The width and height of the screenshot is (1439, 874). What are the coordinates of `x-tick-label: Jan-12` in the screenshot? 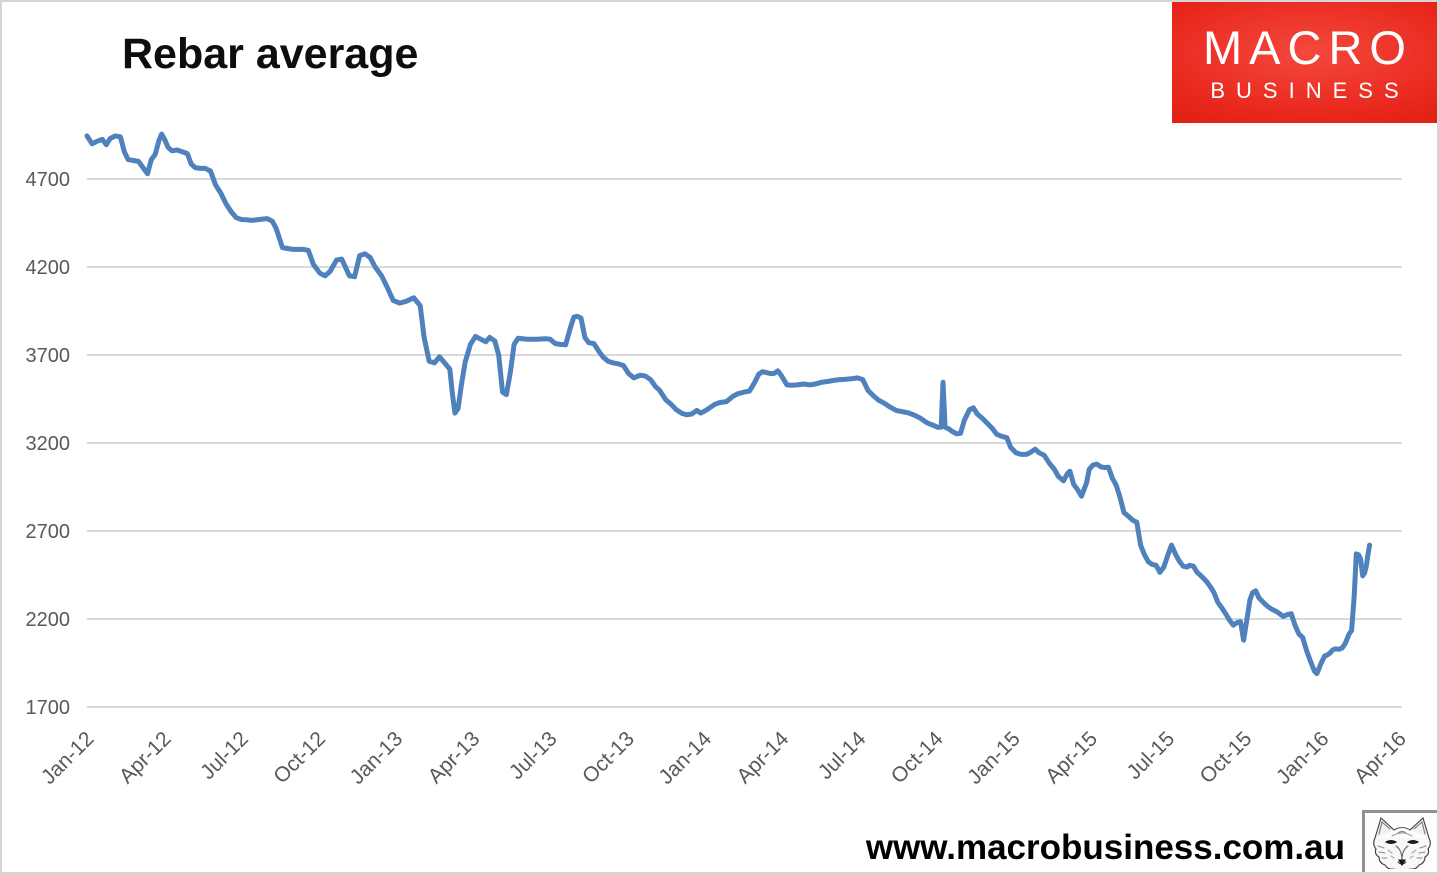 It's located at (68, 758).